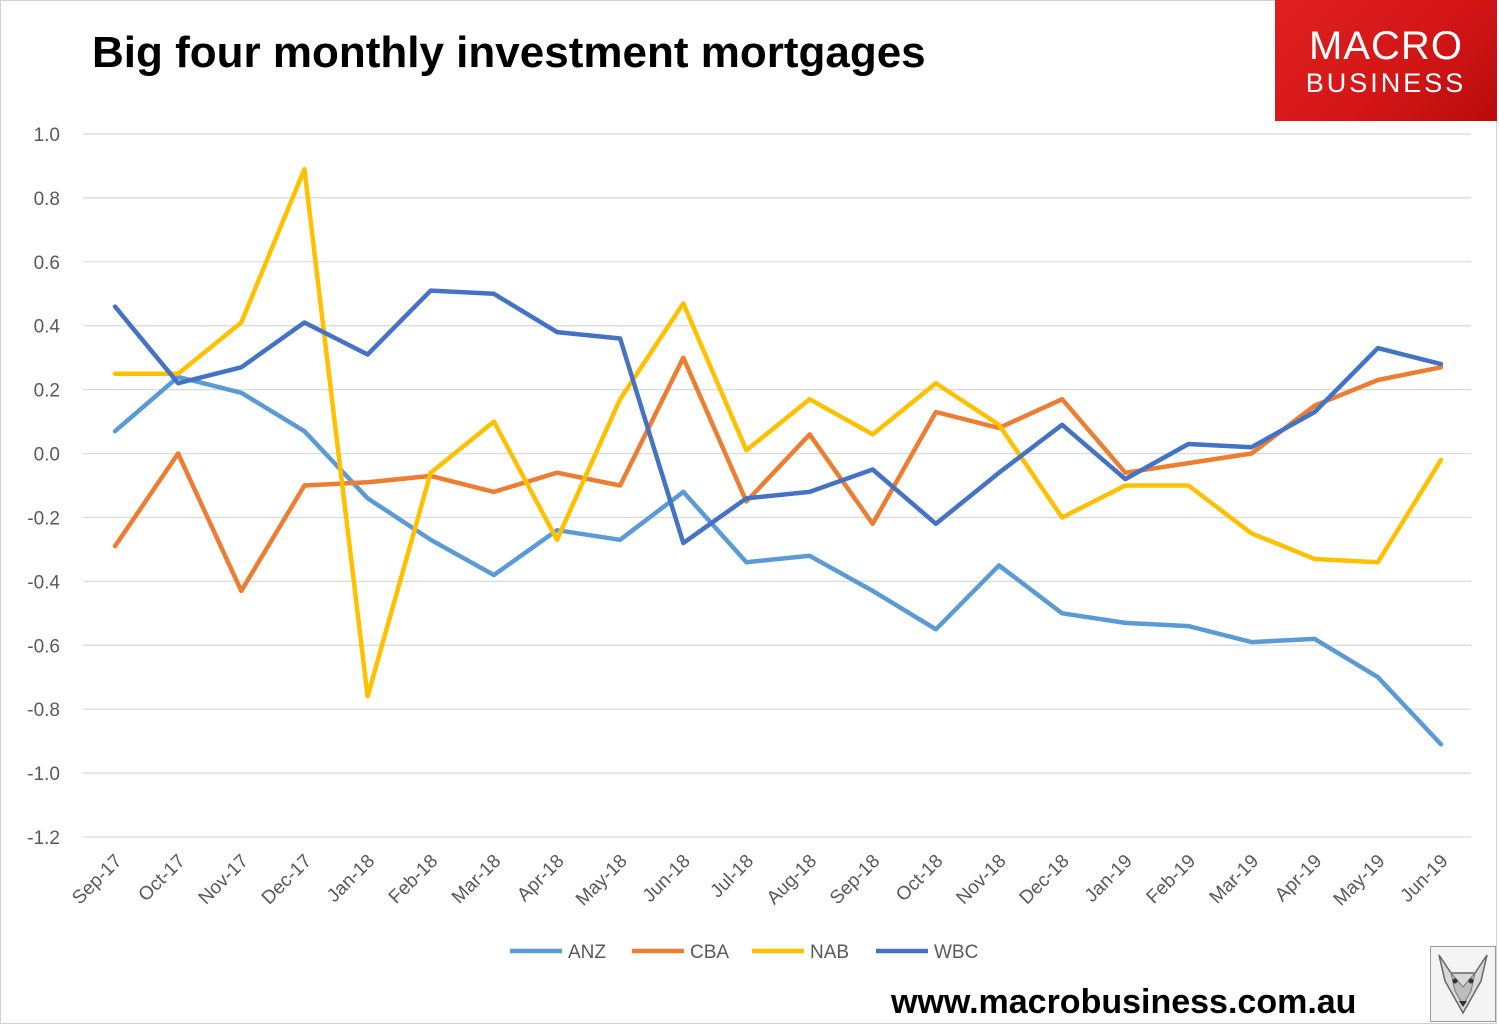 This screenshot has width=1499, height=1026. Describe the element at coordinates (43, 774) in the screenshot. I see `y-tick-label: -1.0` at that location.